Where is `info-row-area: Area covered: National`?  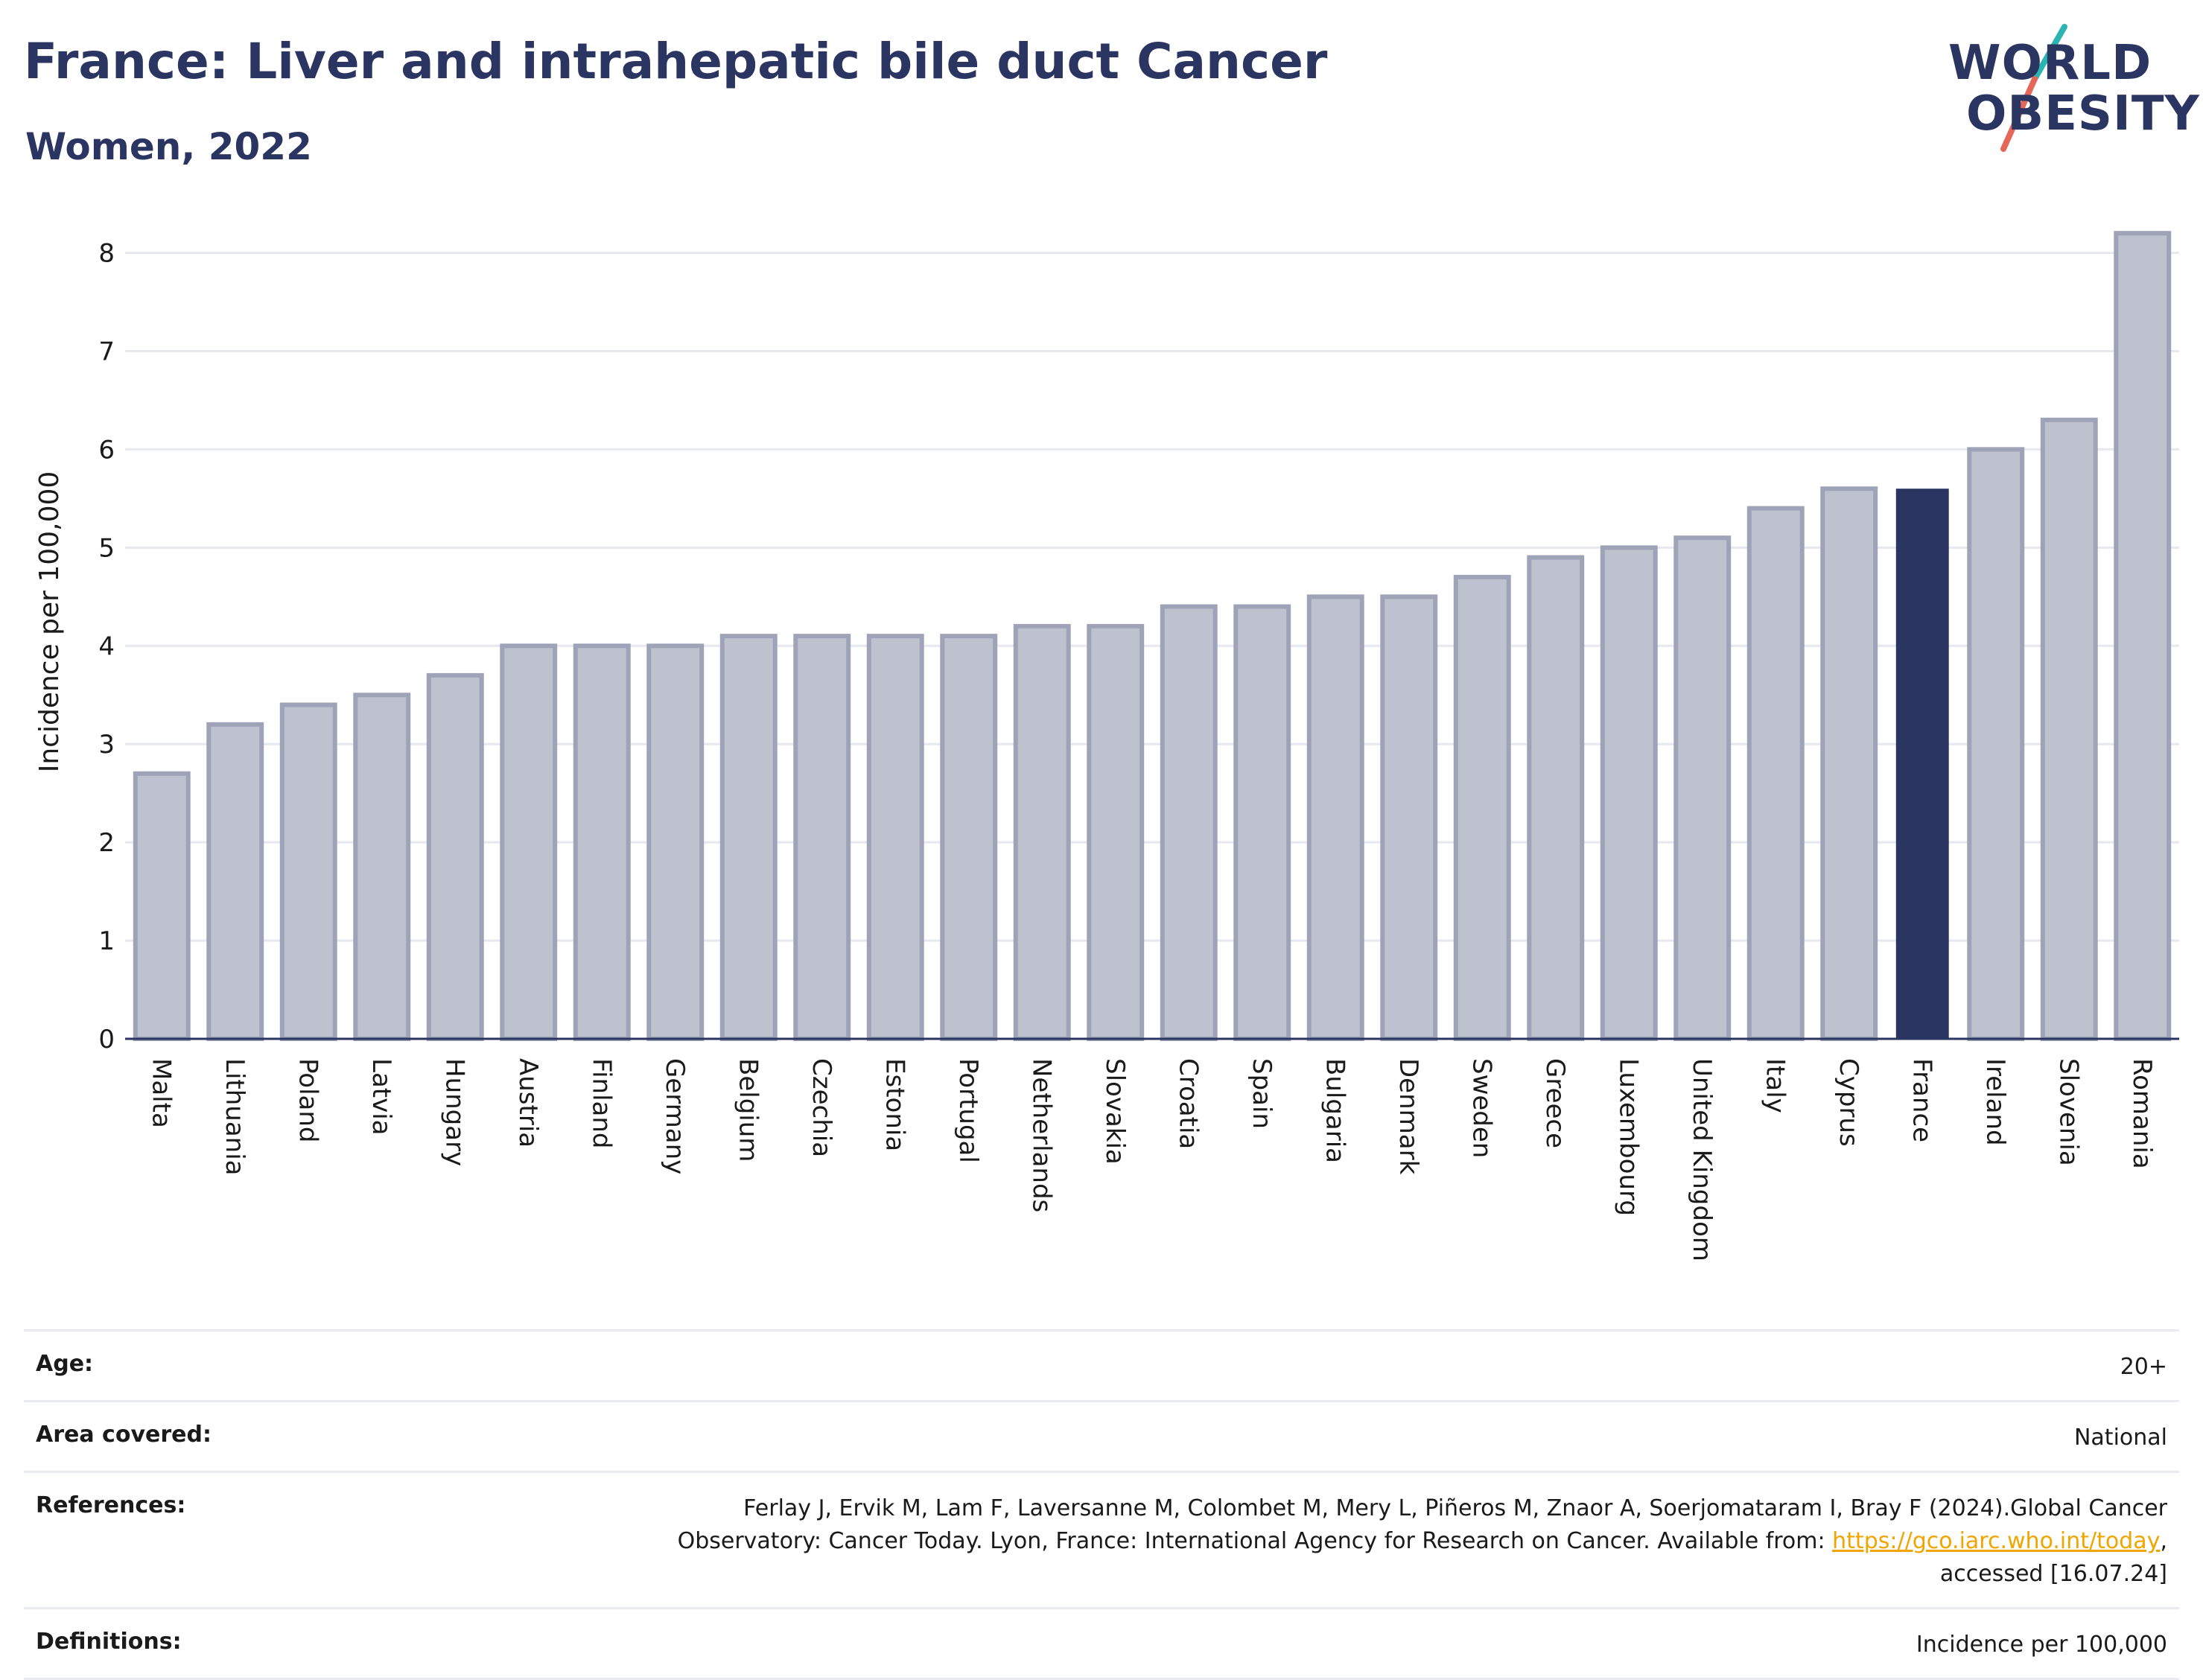
info-row-area: Area covered: National is located at coordinates (1101, 1435).